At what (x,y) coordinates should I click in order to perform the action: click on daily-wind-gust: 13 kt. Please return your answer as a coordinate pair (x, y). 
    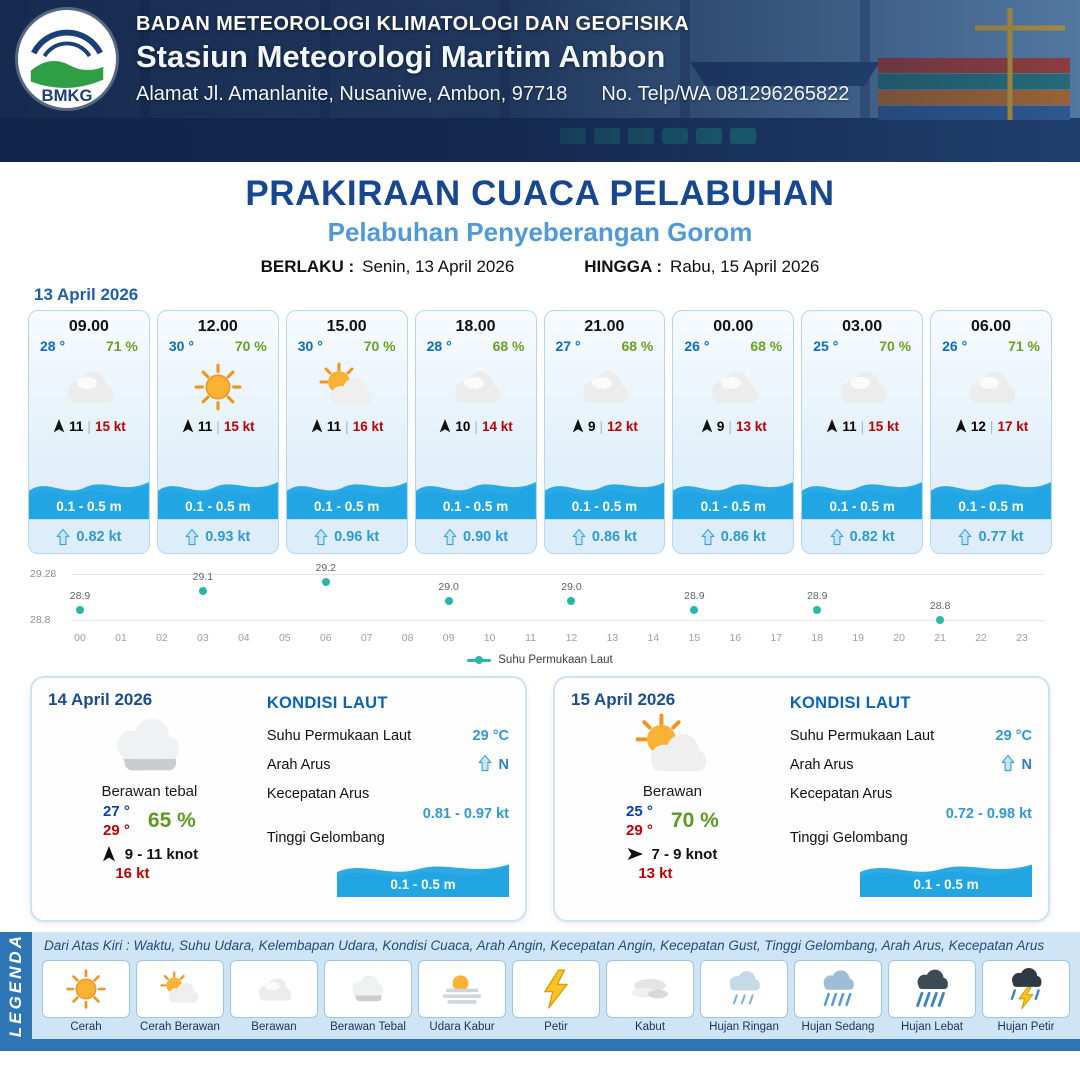
    Looking at the image, I should click on (655, 873).